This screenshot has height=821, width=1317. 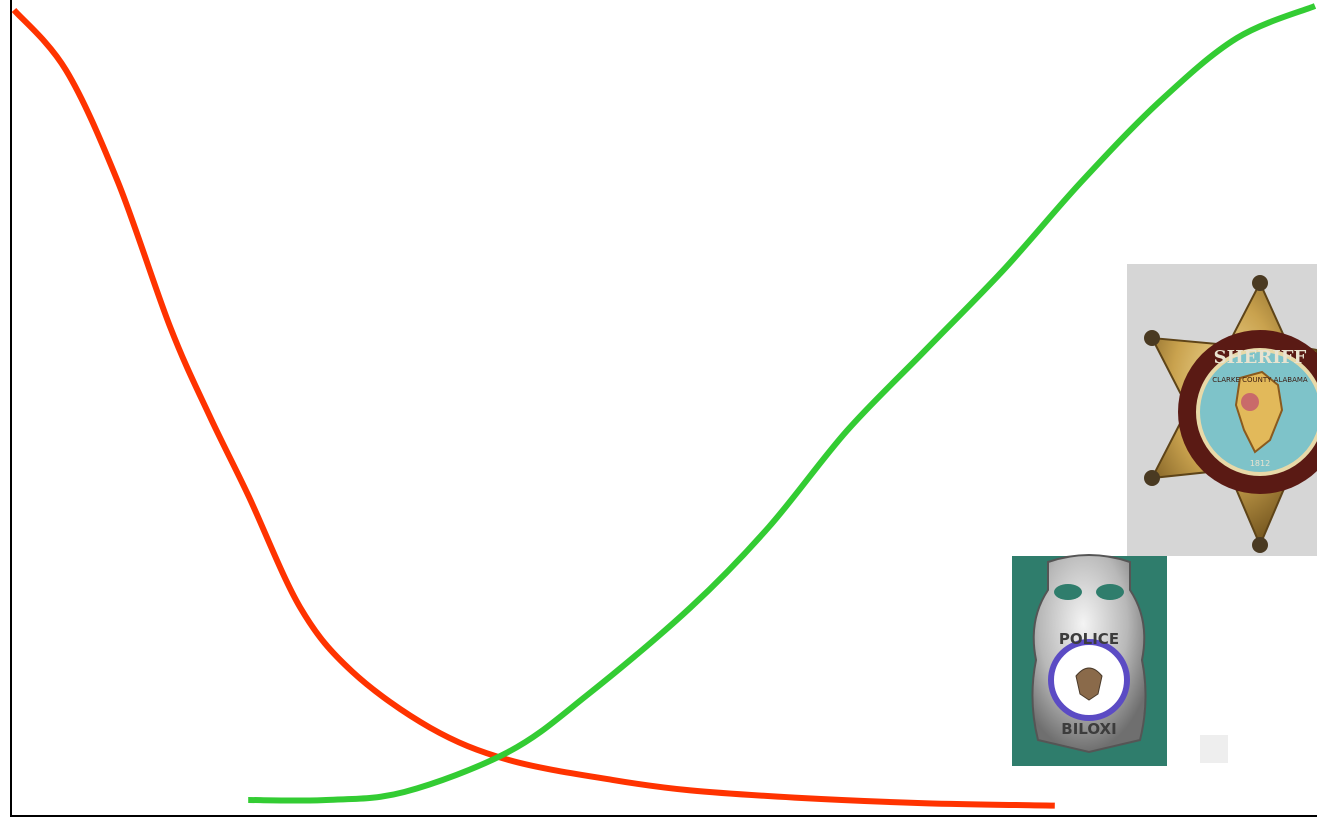 What do you see at coordinates (1222, 410) in the screenshot?
I see `sheriff-star-badge-icon: SHERIFF CLARKE COUNTY ALABAMA 1812` at bounding box center [1222, 410].